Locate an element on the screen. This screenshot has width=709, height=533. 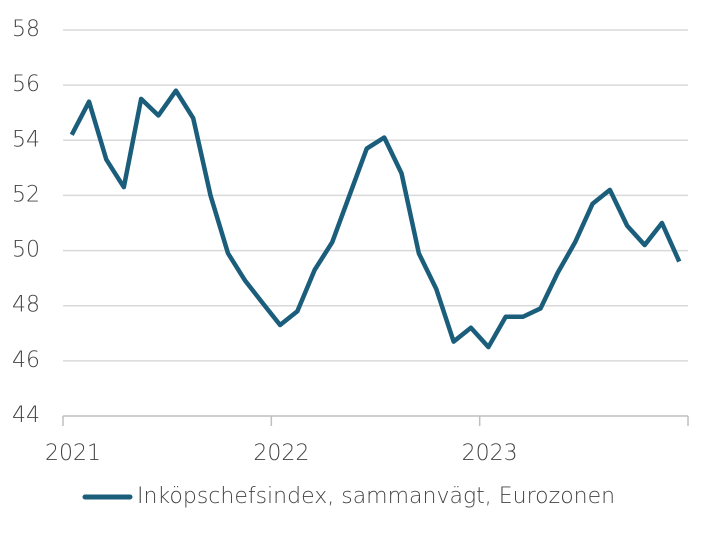
y-tick-label: 44 is located at coordinates (26, 415).